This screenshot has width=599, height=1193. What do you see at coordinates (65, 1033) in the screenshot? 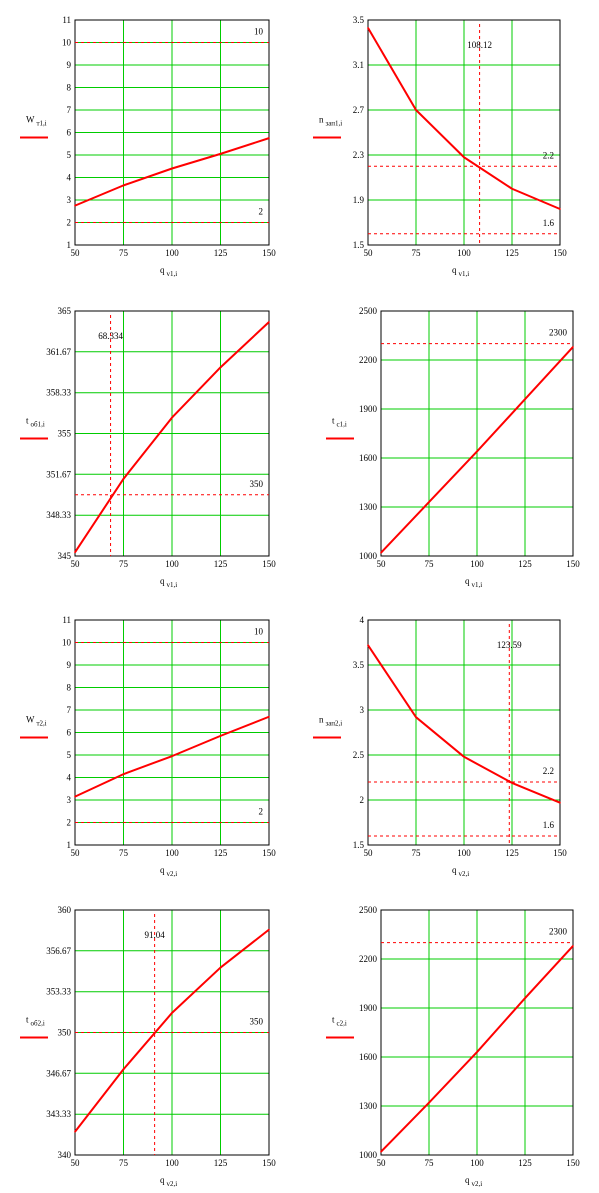
I see `y-tick-label: 350` at bounding box center [65, 1033].